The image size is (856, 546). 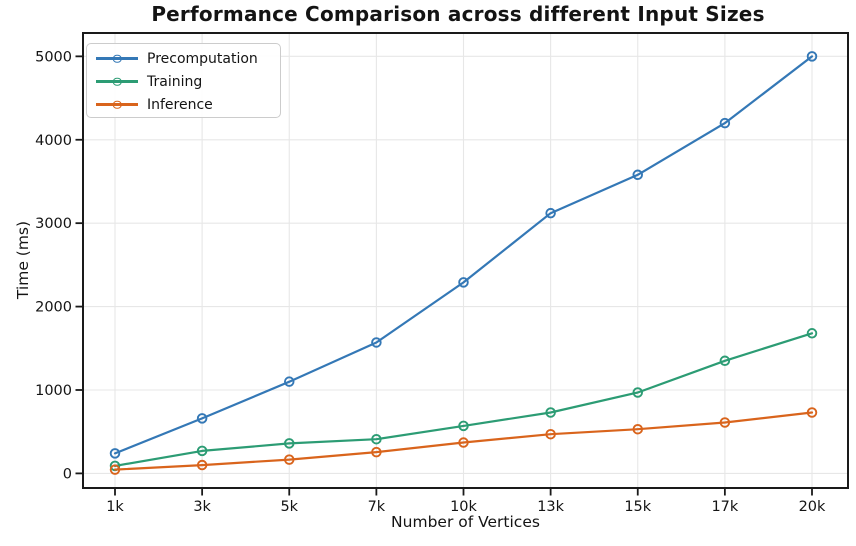 What do you see at coordinates (175, 81) in the screenshot?
I see `legend-item-label: Training` at bounding box center [175, 81].